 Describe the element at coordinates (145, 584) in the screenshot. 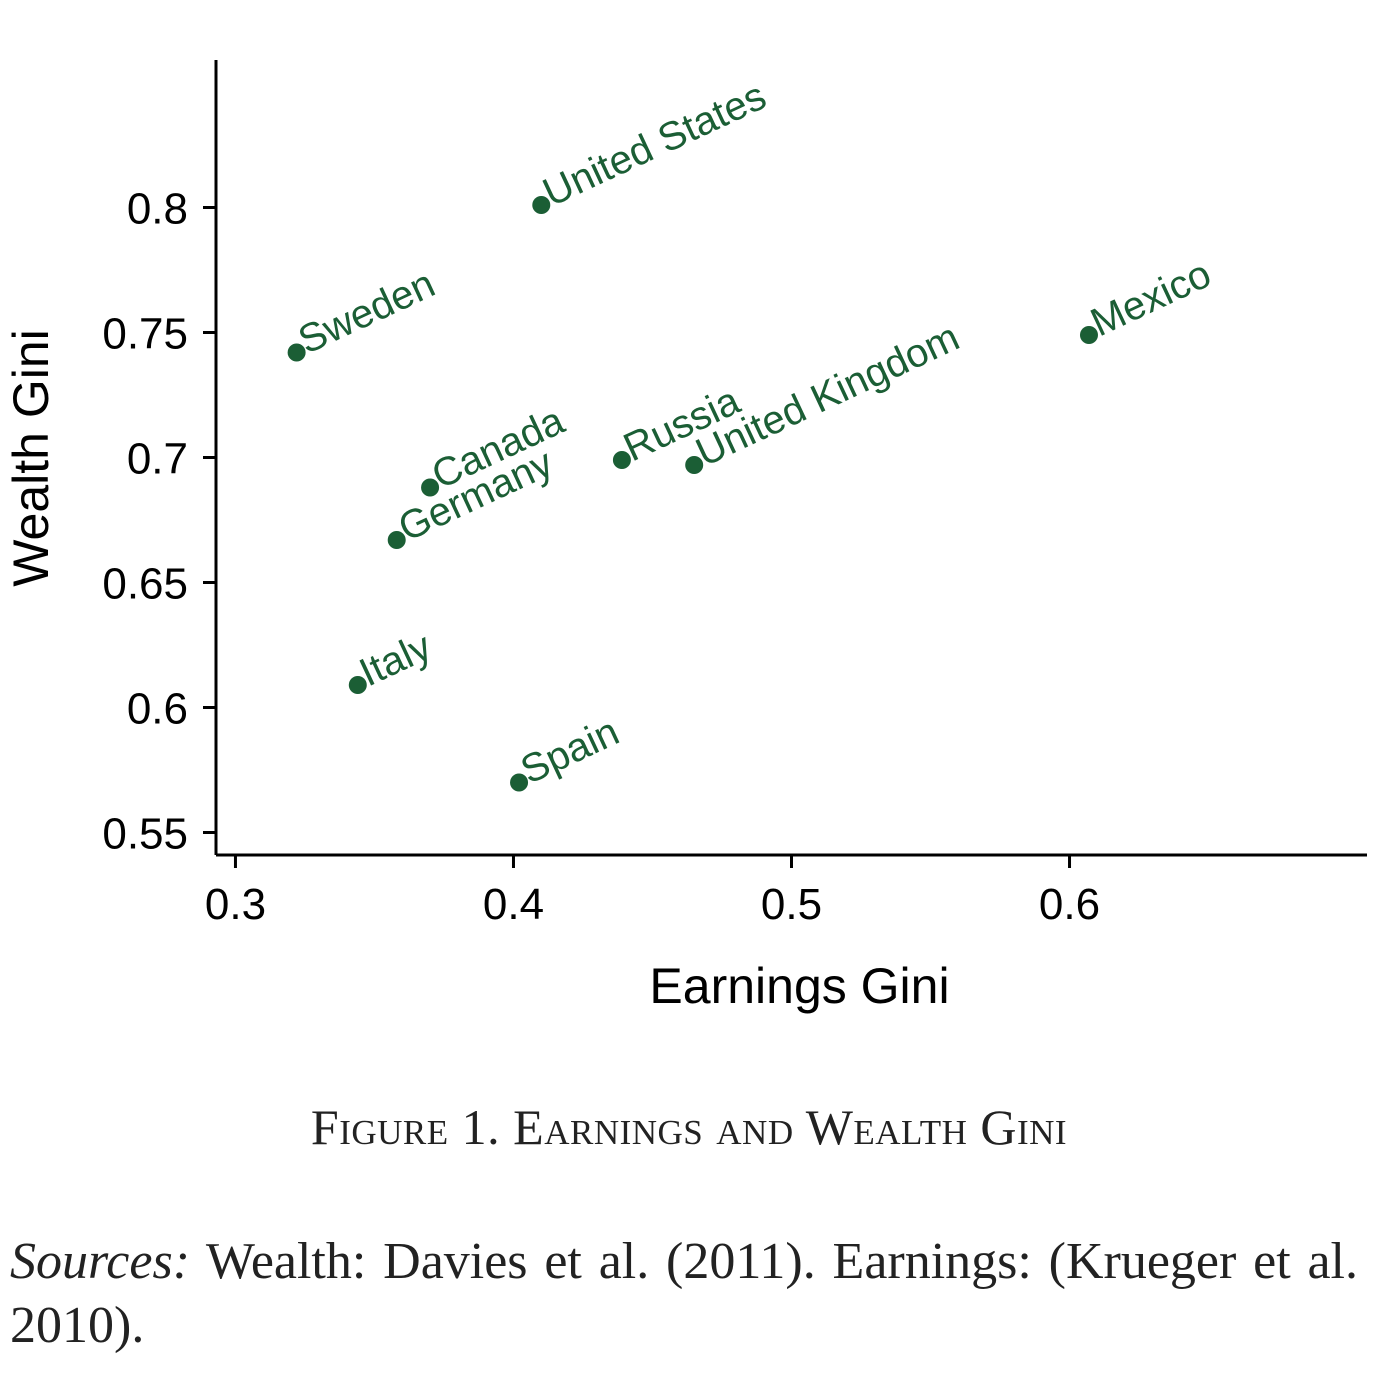

I see `y-tick-label: 0.65` at that location.